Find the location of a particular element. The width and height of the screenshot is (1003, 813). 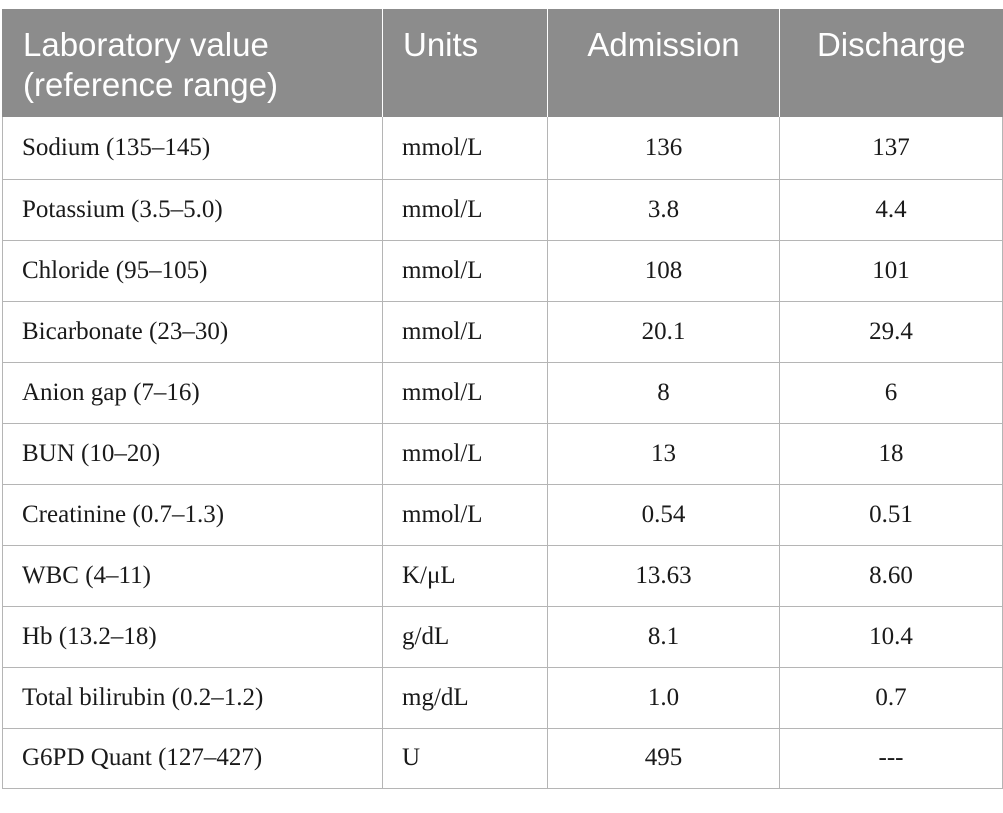

table-row: G6PD Quant (127–427) U 495 --- is located at coordinates (502, 758).